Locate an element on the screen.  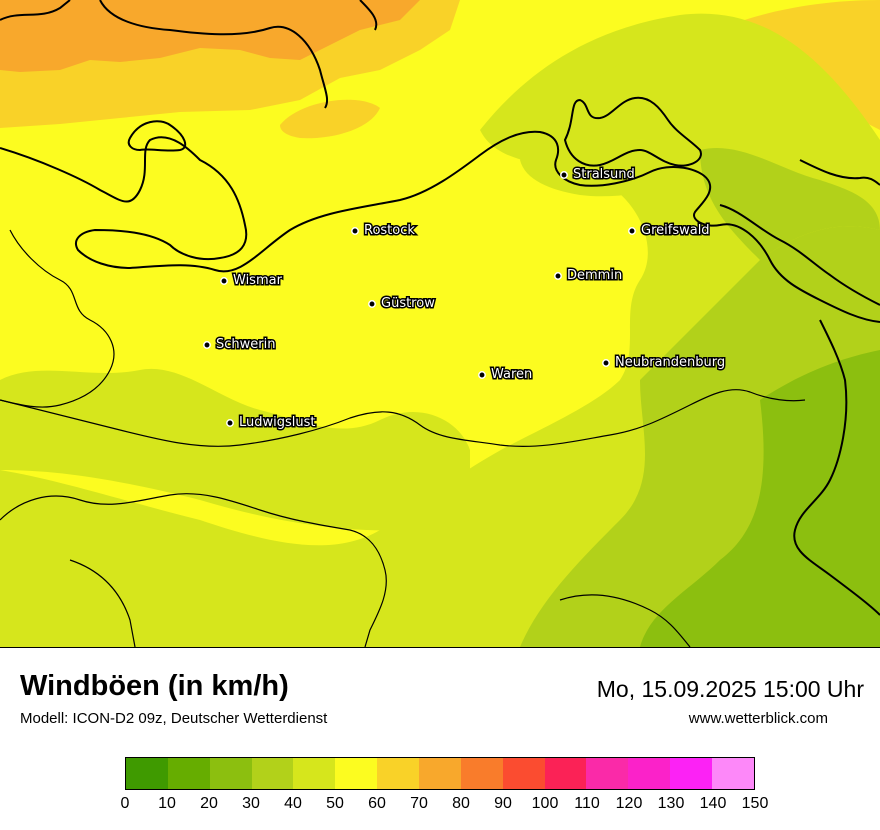
legend-tick-label: 90 is located at coordinates (503, 803).